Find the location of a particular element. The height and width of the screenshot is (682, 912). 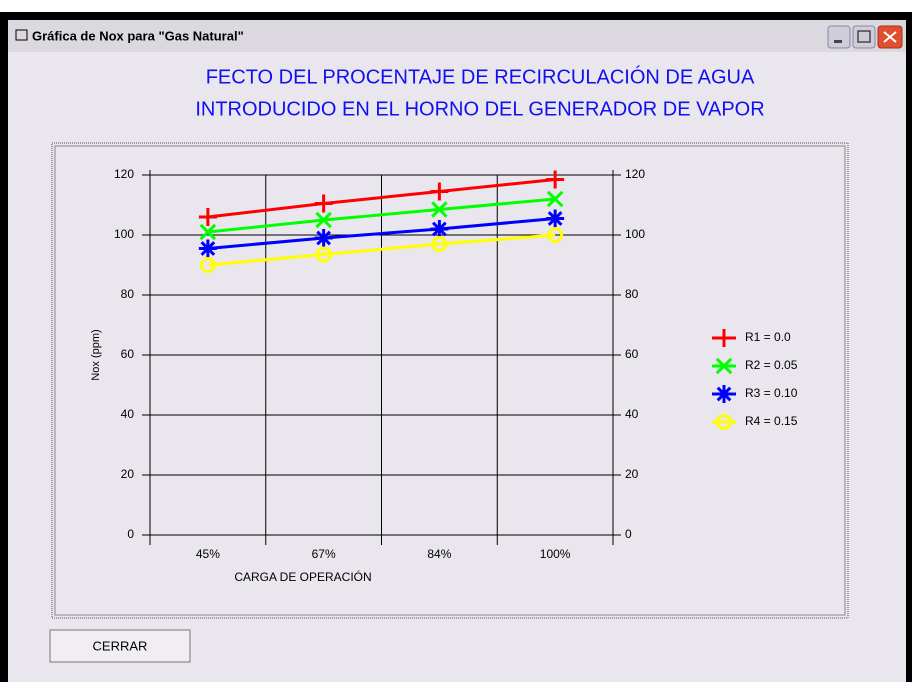

y-tick-label: 20 is located at coordinates (128, 474).